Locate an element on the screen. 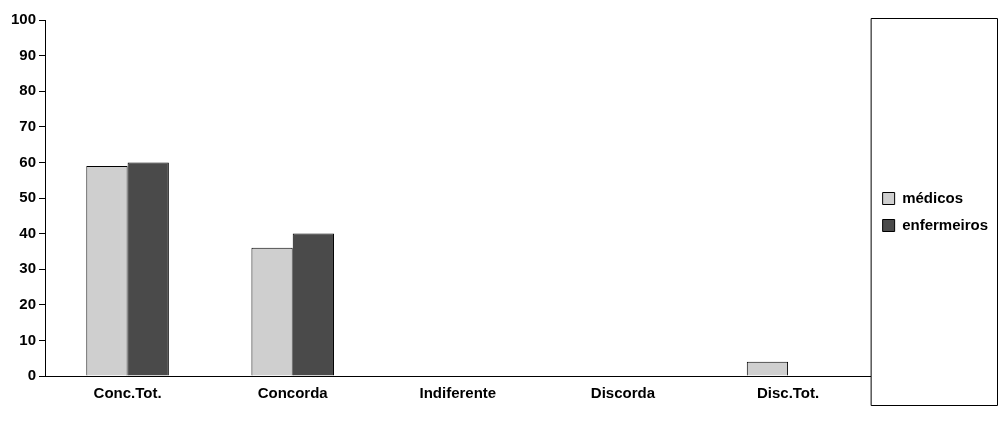  legend-label: enfermeiros is located at coordinates (945, 224).